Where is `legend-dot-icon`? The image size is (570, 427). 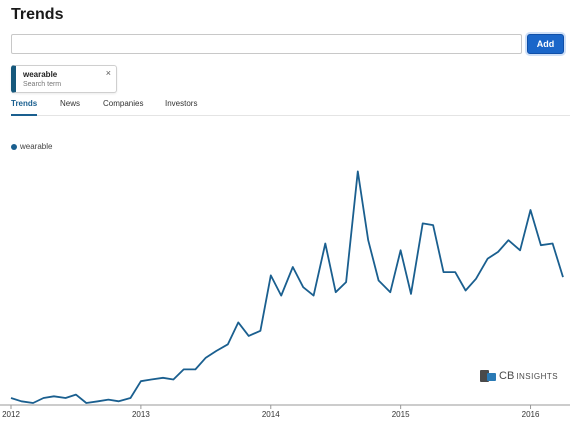 legend-dot-icon is located at coordinates (14, 146).